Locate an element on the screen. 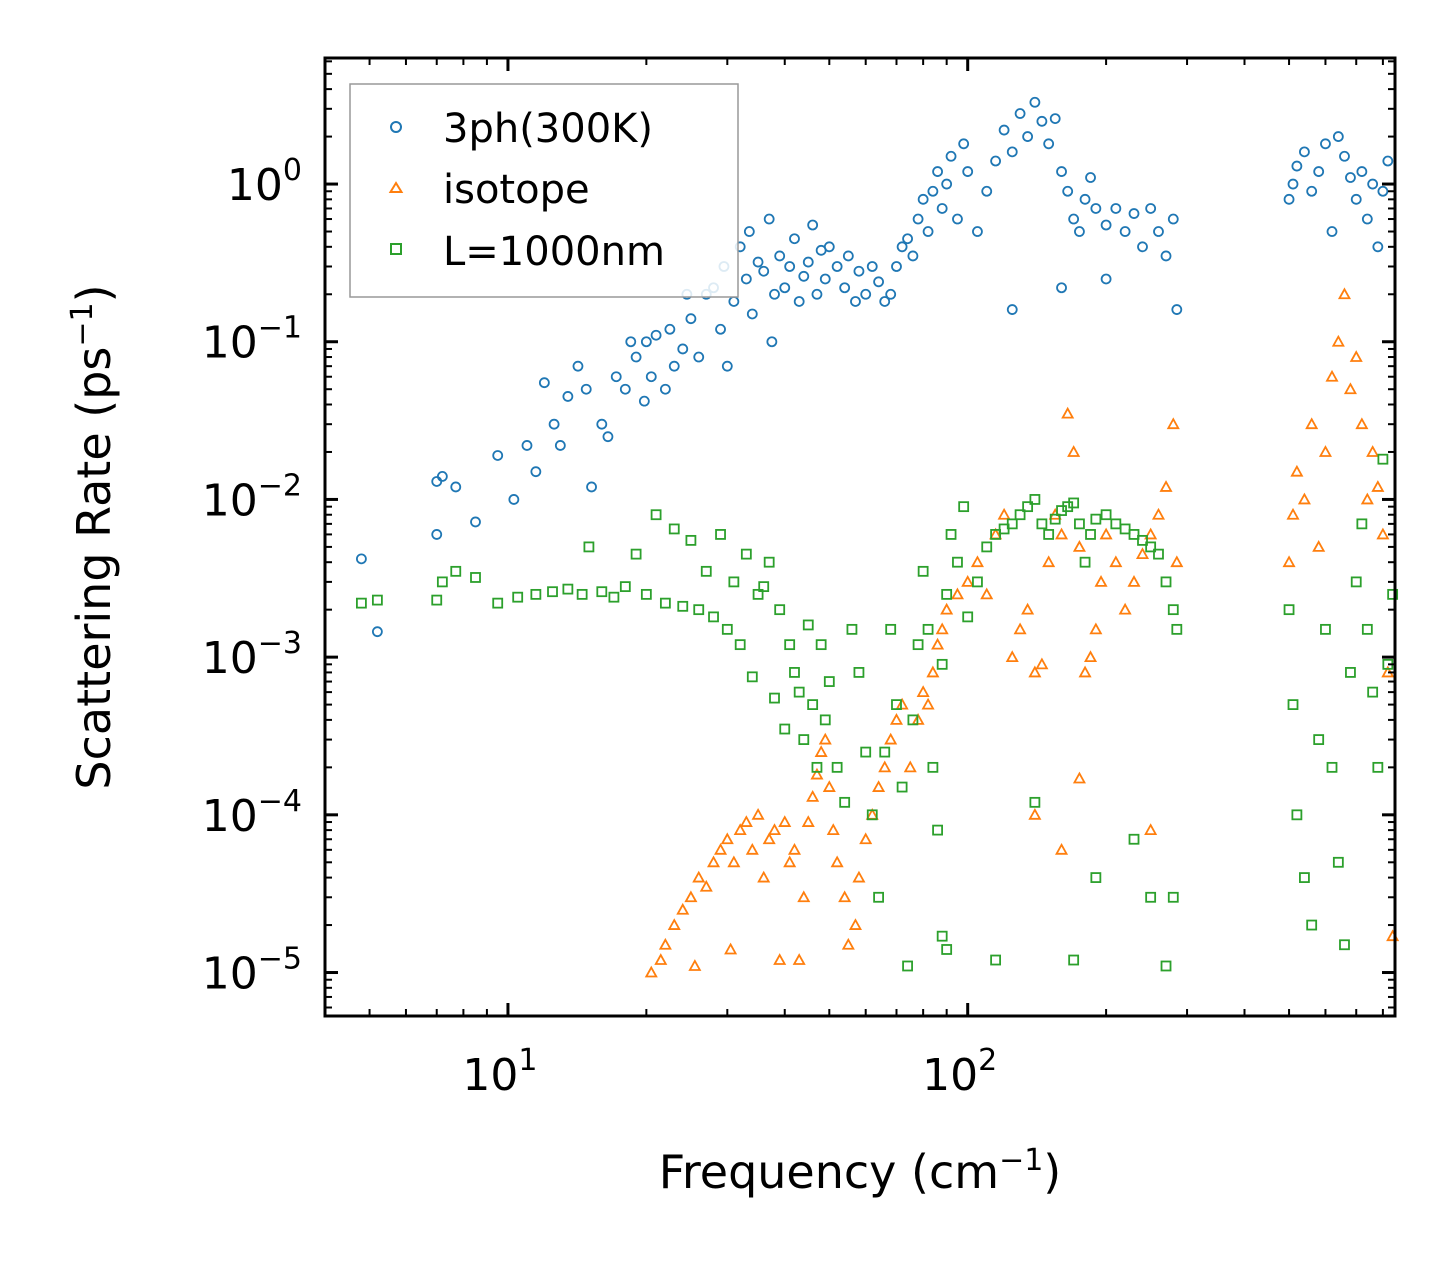 The width and height of the screenshot is (1455, 1265). x-tick-label: 102 is located at coordinates (959, 1072).